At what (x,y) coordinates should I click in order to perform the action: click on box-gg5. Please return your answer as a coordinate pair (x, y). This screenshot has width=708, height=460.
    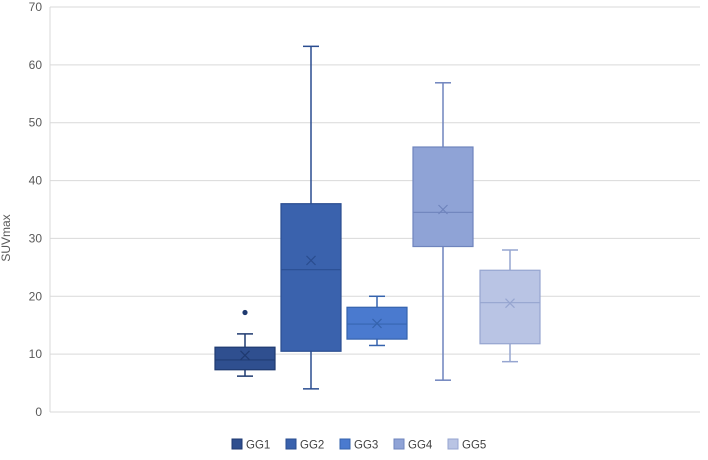
    Looking at the image, I should click on (510, 306).